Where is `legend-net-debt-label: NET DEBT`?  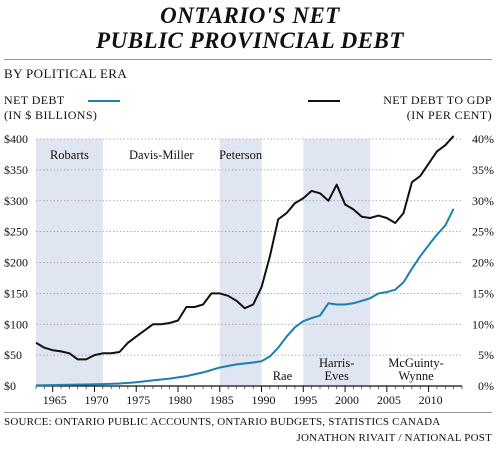
legend-net-debt-label: NET DEBT is located at coordinates (34, 100).